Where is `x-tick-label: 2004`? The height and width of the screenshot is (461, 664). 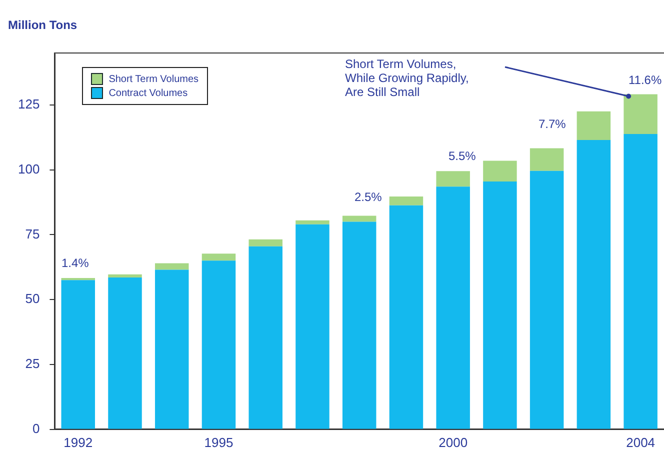 x-tick-label: 2004 is located at coordinates (641, 442).